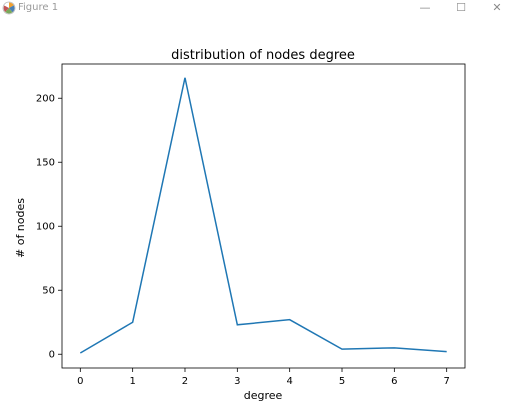 This screenshot has width=512, height=414. Describe the element at coordinates (461, 8) in the screenshot. I see `maximize-button: ☐` at that location.